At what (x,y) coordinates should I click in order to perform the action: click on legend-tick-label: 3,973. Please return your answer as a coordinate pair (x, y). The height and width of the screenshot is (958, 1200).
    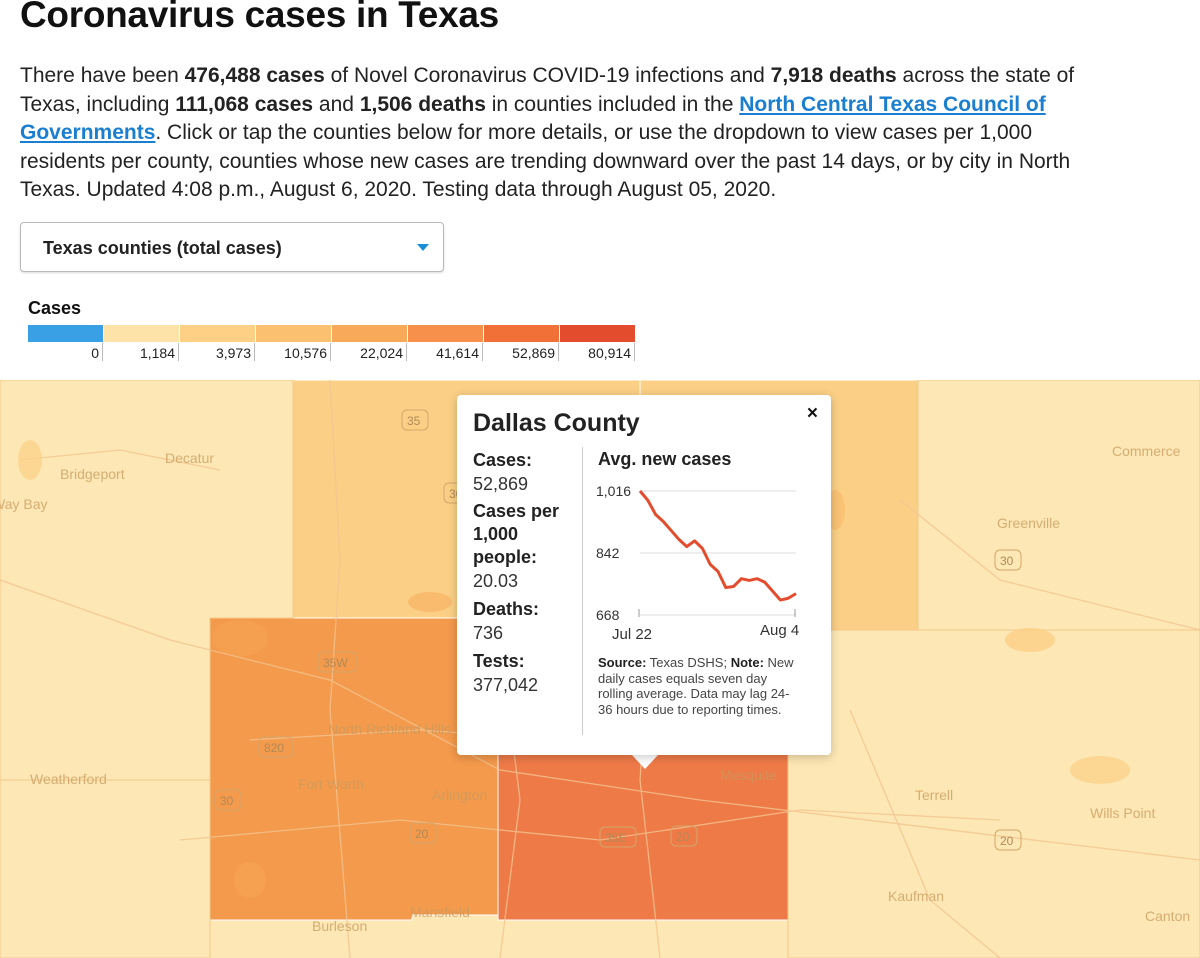
    Looking at the image, I should click on (217, 352).